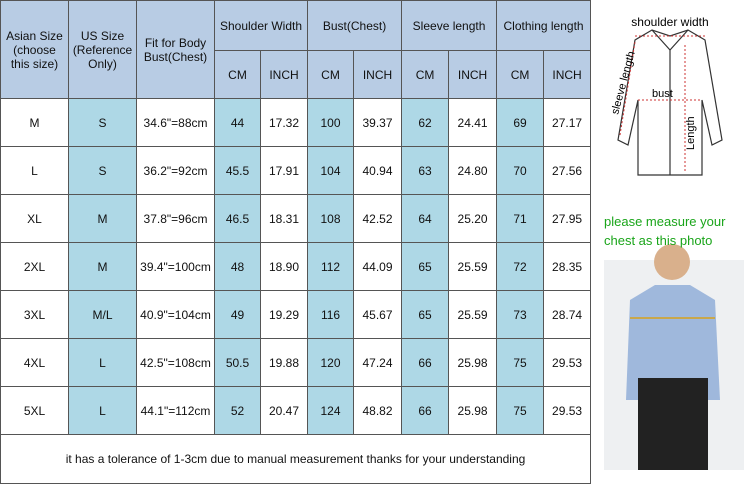 The width and height of the screenshot is (750, 488). I want to click on table-cell: 108, so click(331, 218).